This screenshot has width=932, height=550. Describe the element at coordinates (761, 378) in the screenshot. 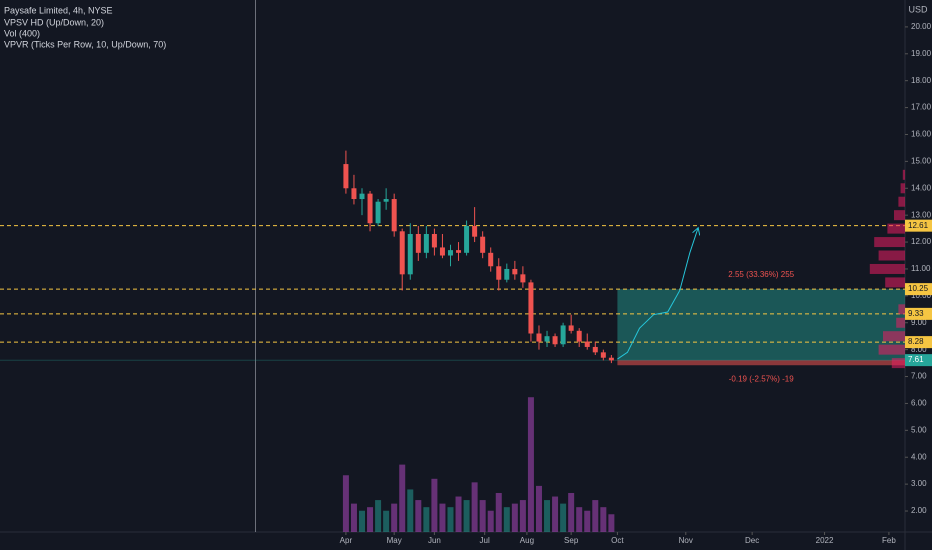

I see `stop-label: -0.19 (-2.57%) -19` at that location.